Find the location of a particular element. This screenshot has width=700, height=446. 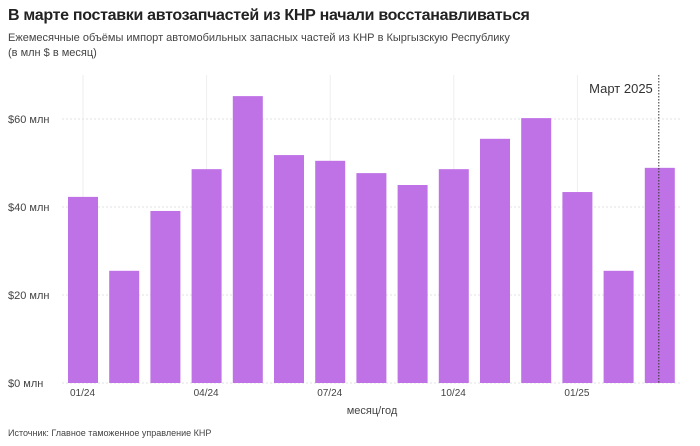

bar-03/24 is located at coordinates (165, 296).